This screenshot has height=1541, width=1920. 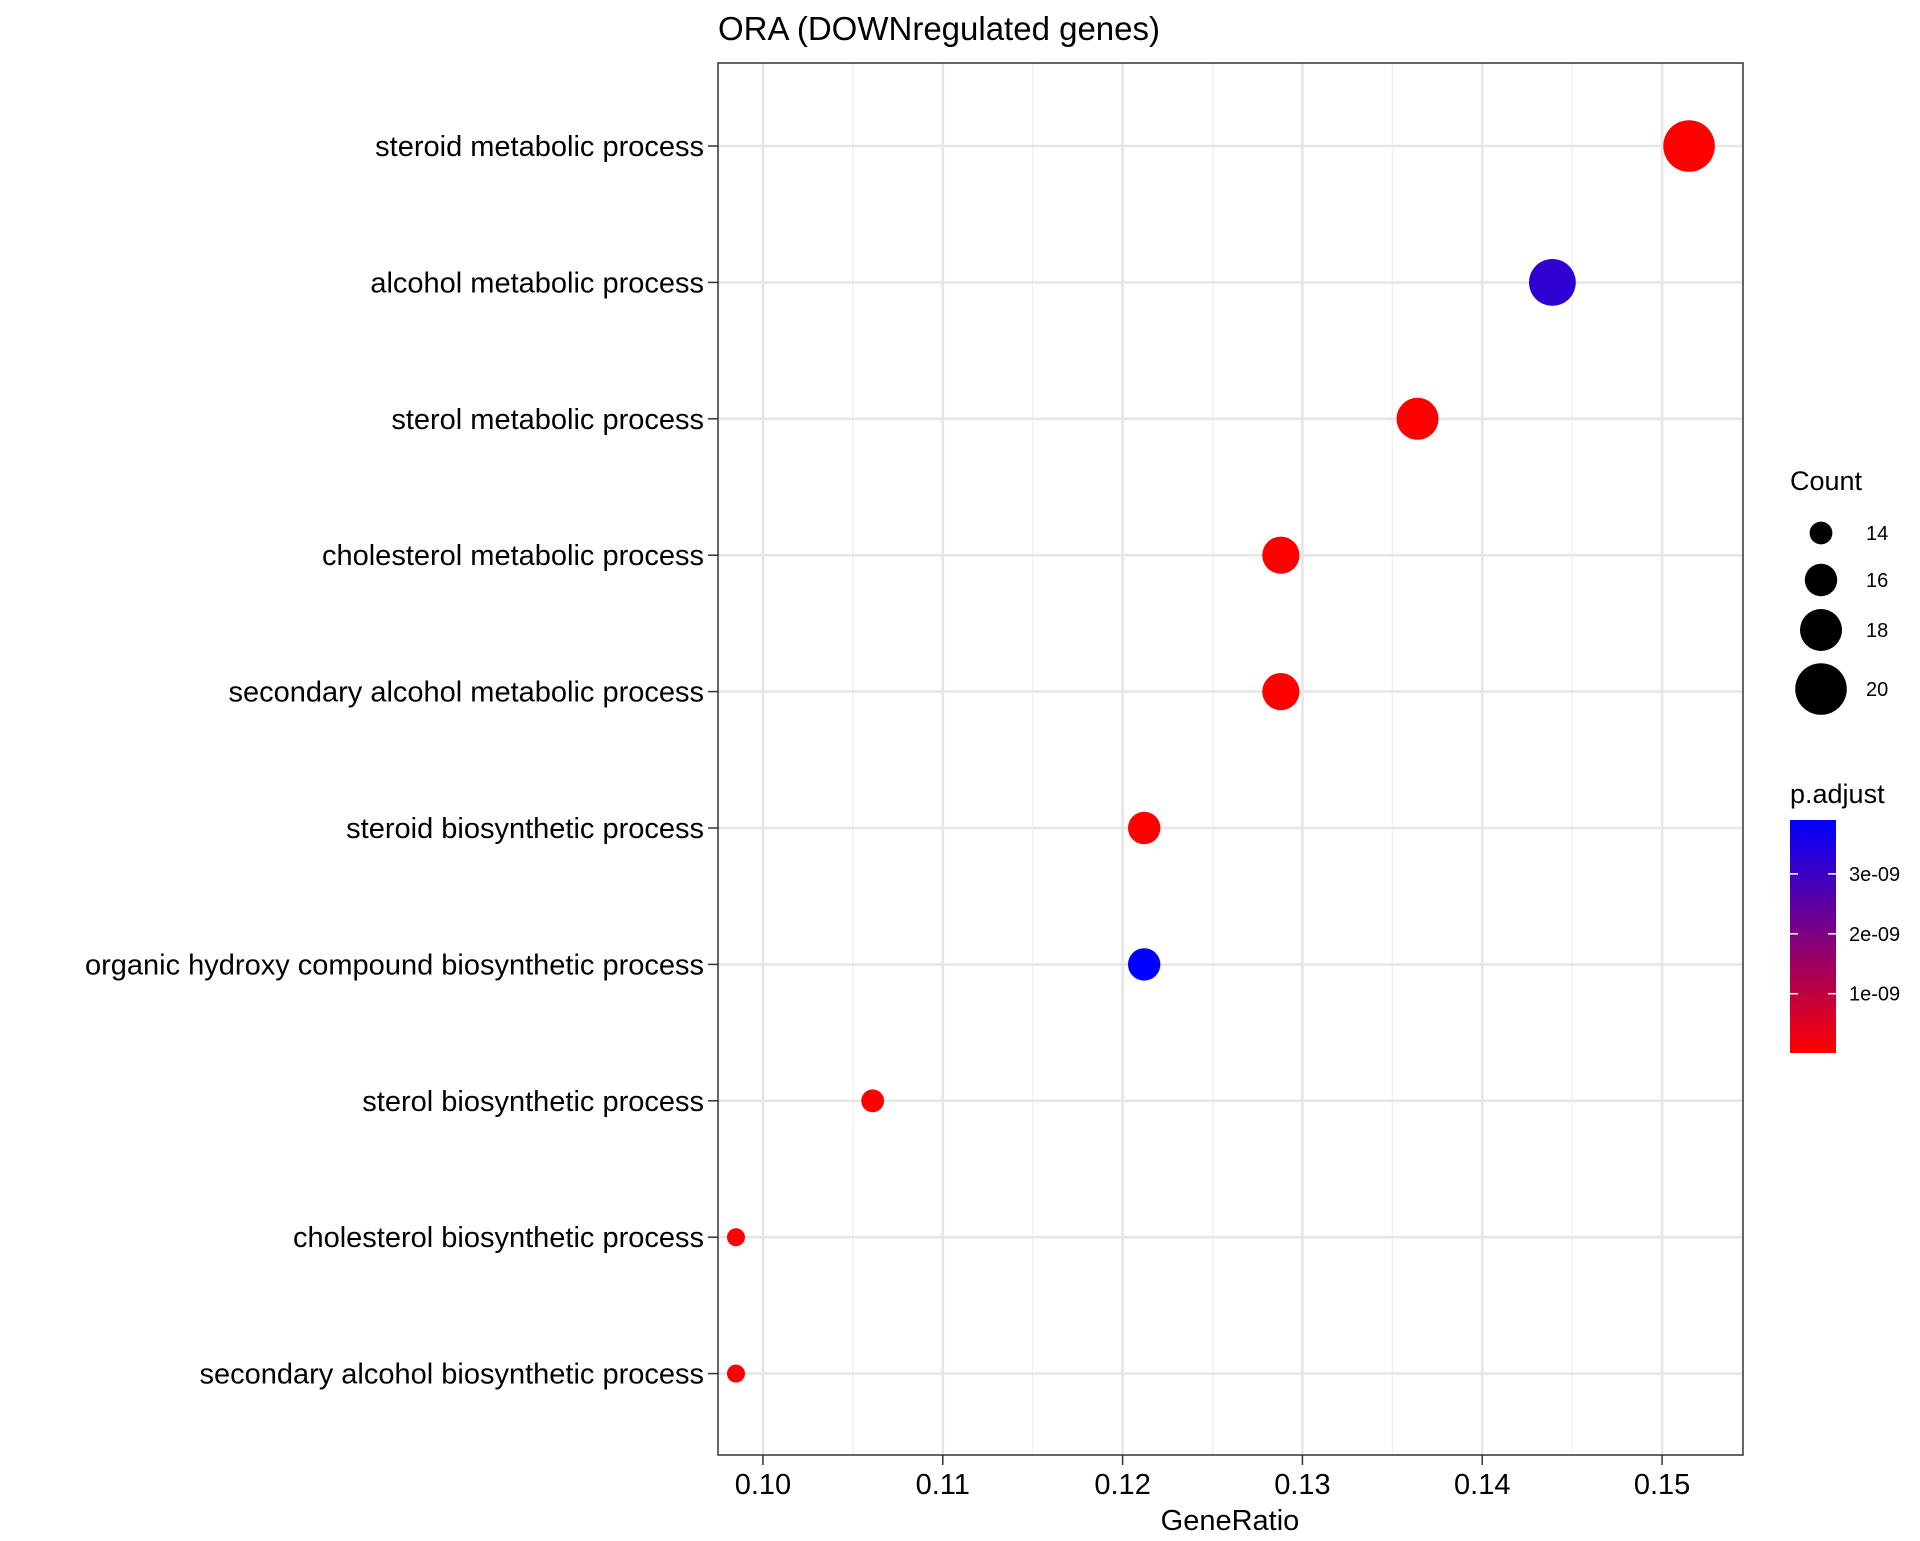 What do you see at coordinates (1826, 481) in the screenshot?
I see `count-legend-title: Count` at bounding box center [1826, 481].